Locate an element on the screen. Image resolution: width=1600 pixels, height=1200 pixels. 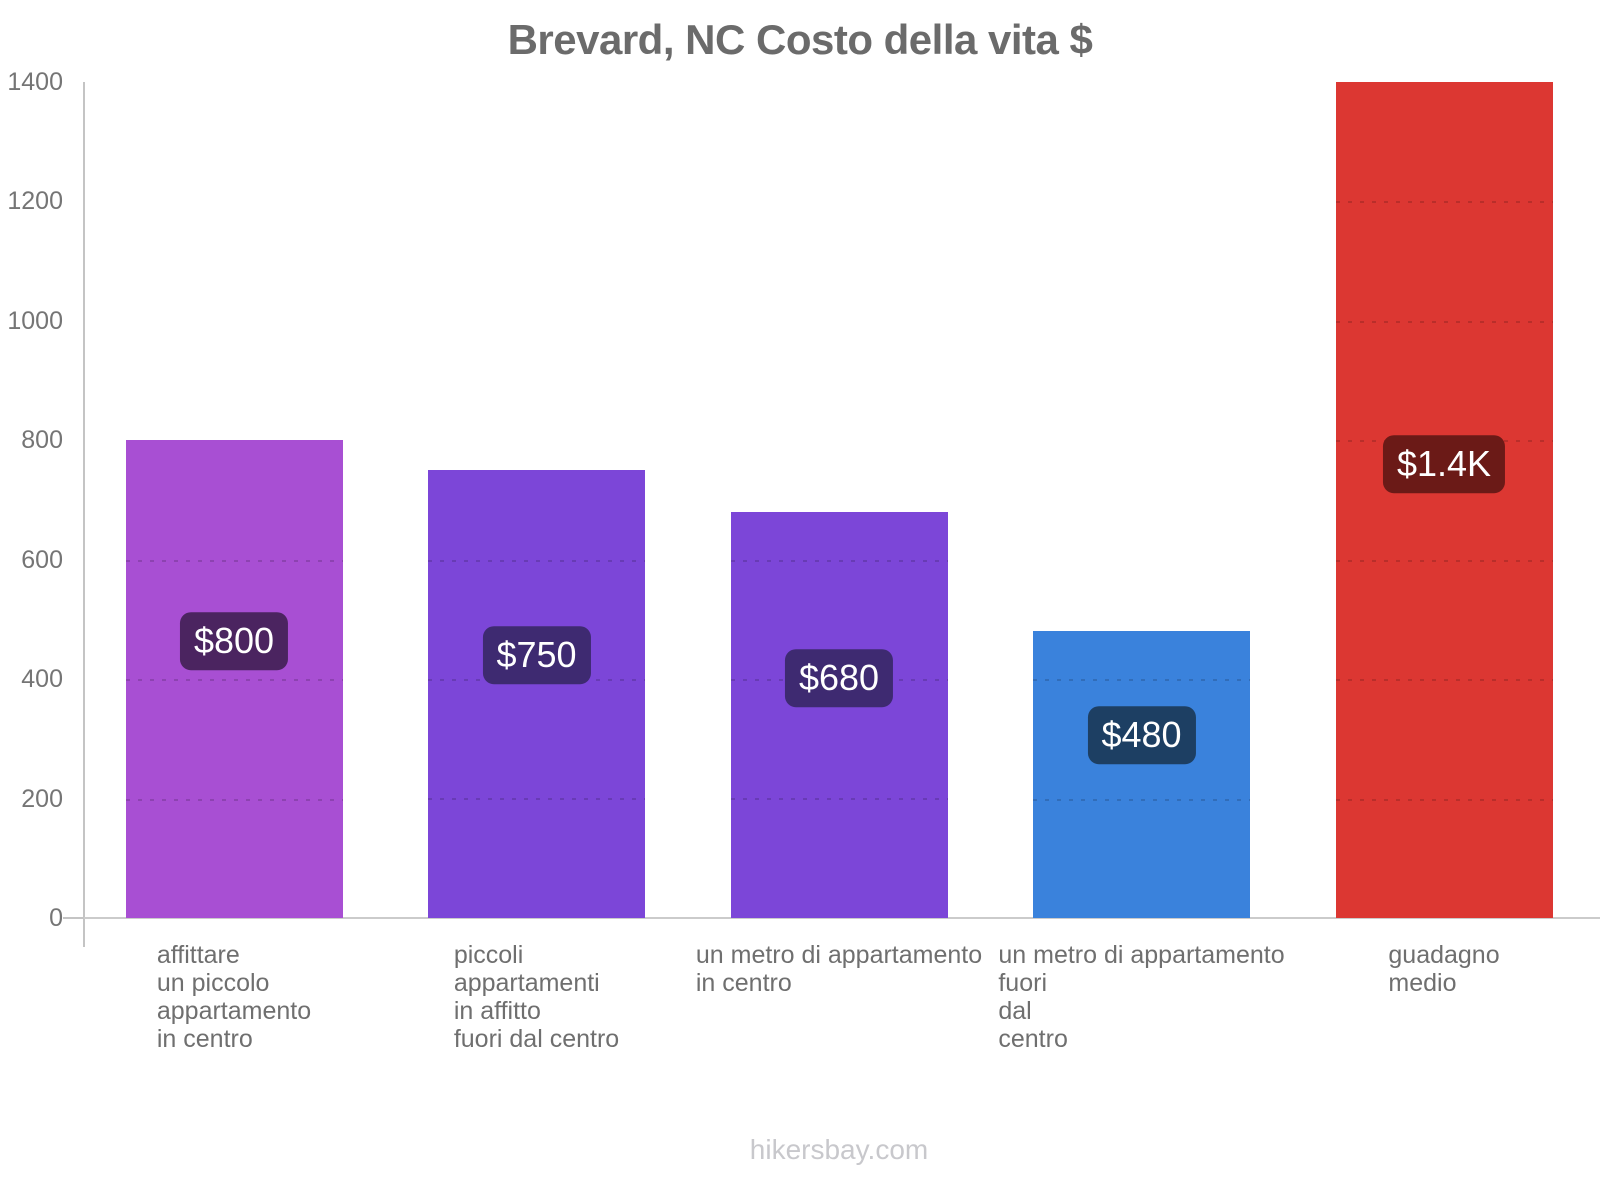
y-tick-label: 1200 is located at coordinates (35, 201).